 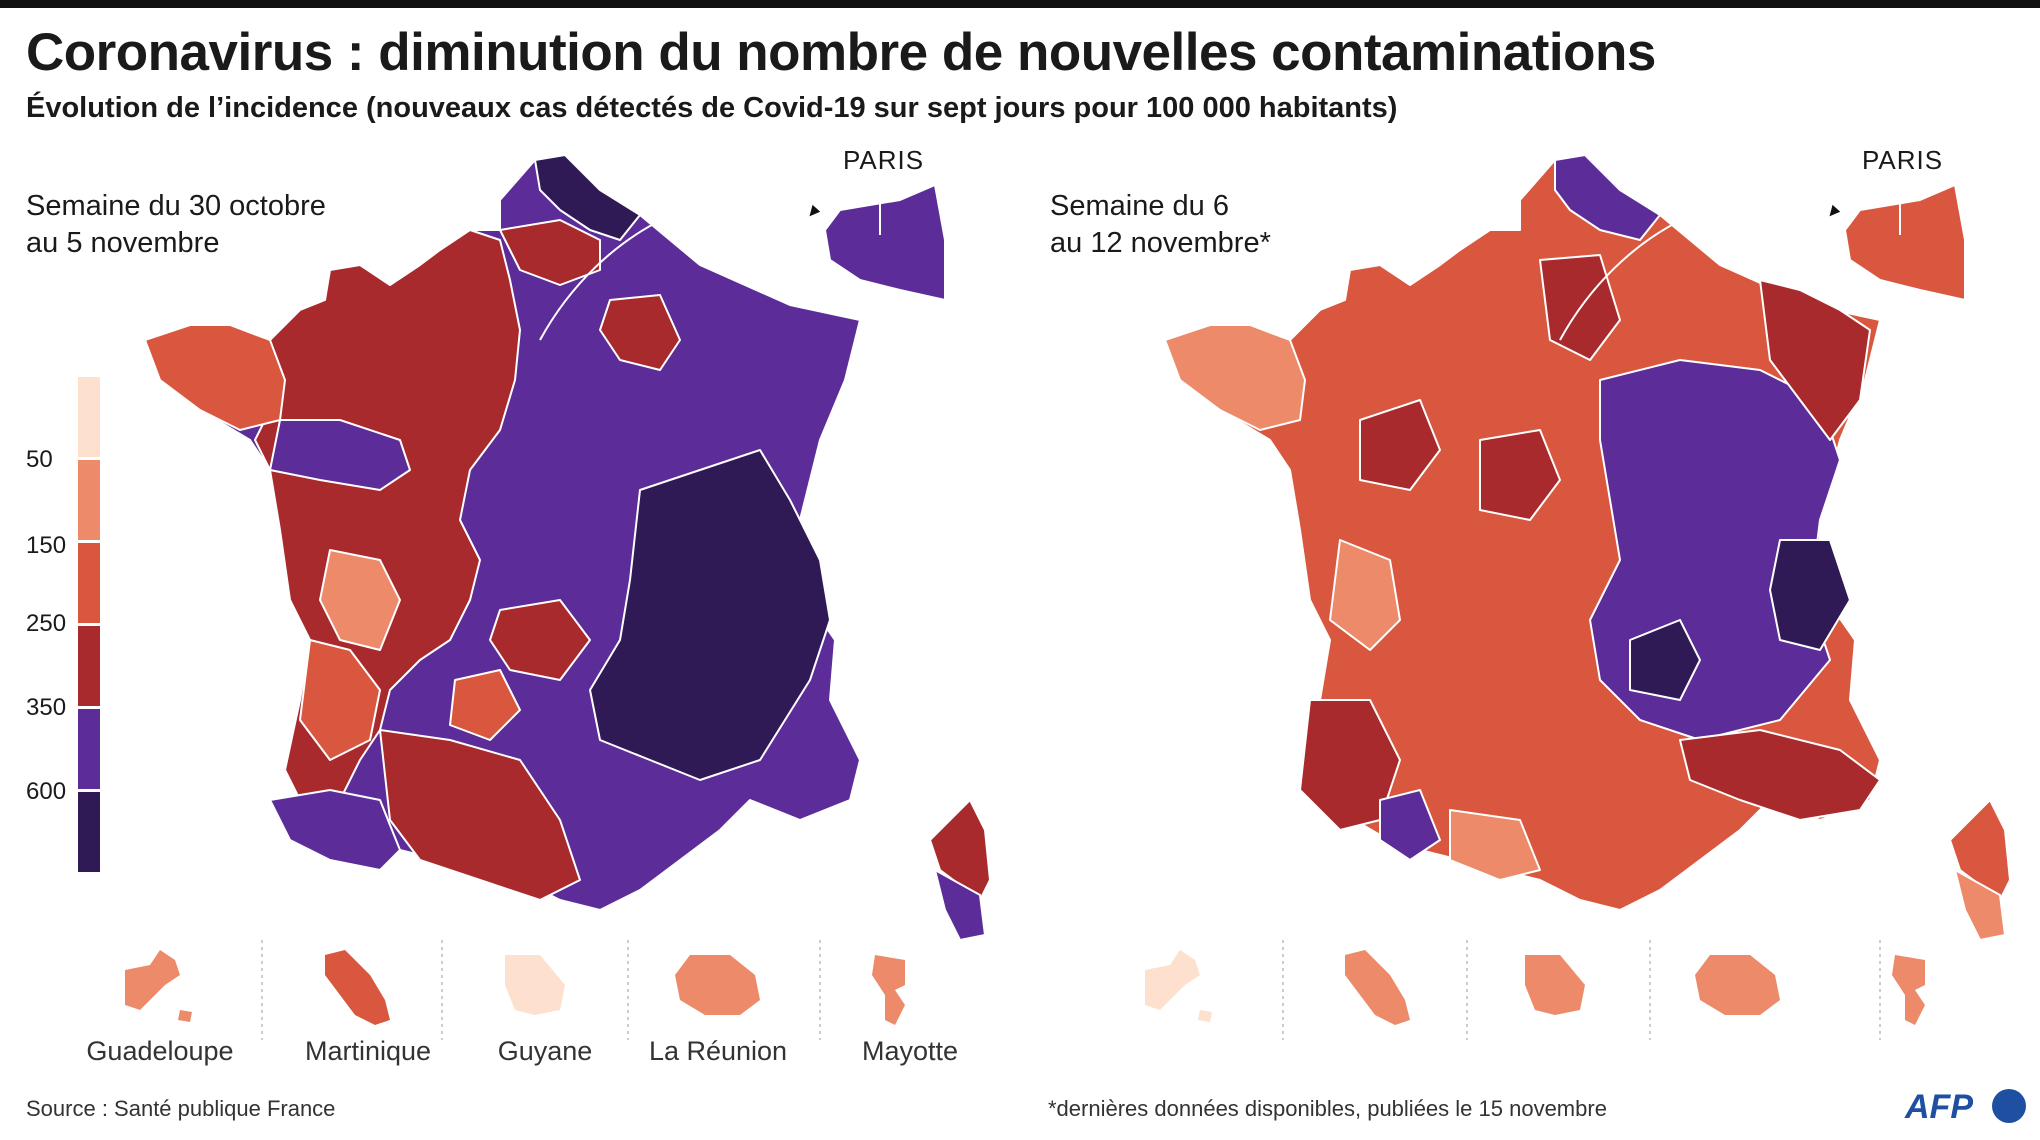 I want to click on map-1-region-occitanie, so click(x=480, y=815).